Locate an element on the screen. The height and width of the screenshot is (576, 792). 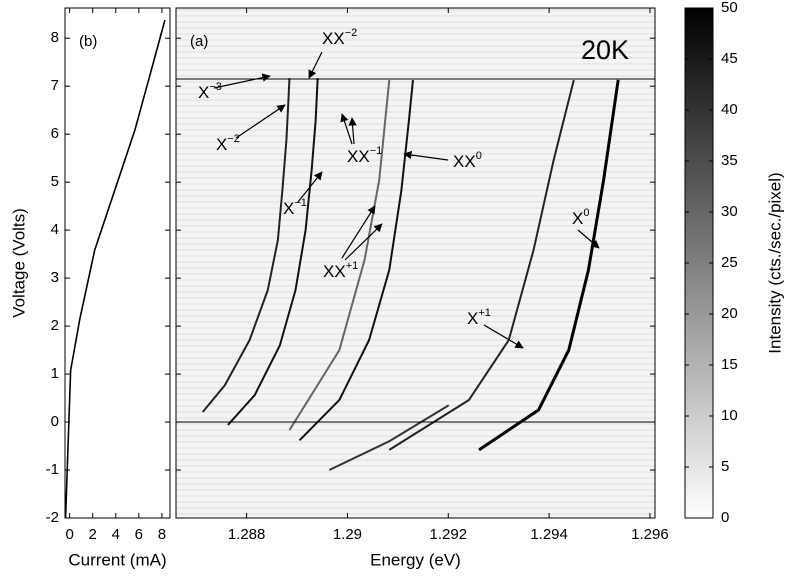
colorbar-tick-label: 10 is located at coordinates (729, 415).